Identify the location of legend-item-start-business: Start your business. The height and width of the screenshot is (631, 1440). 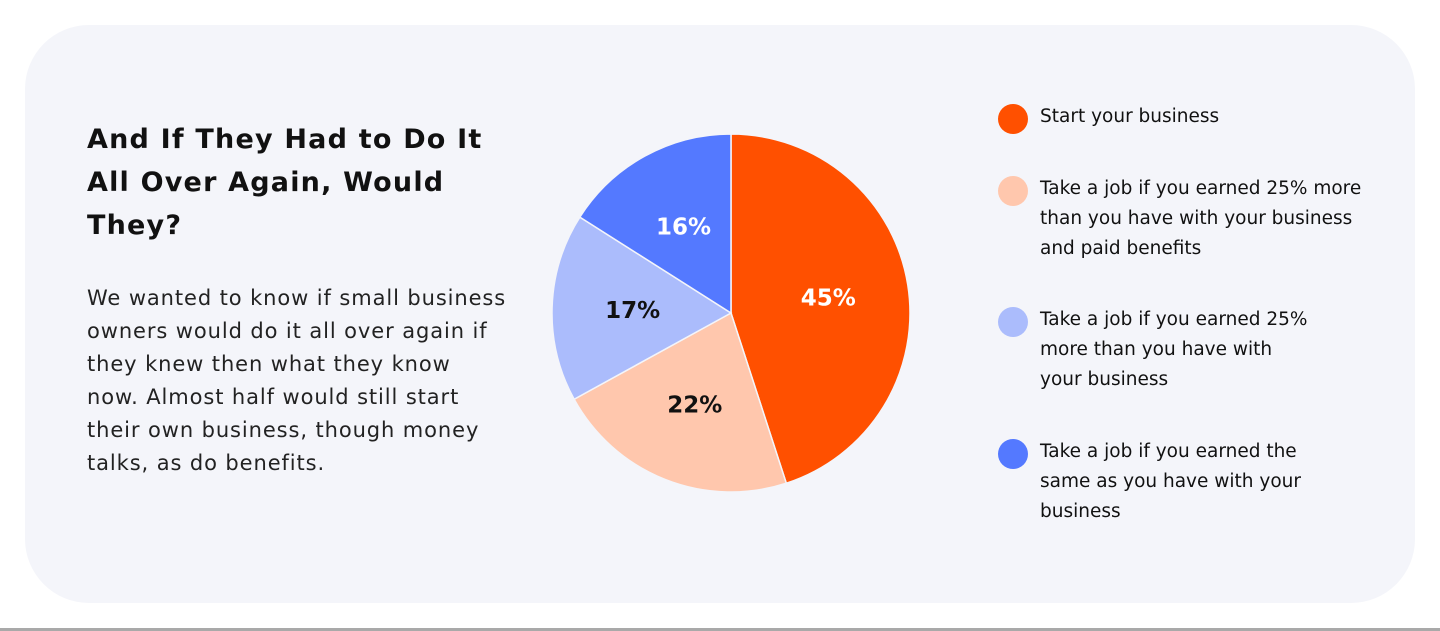
(1184, 118).